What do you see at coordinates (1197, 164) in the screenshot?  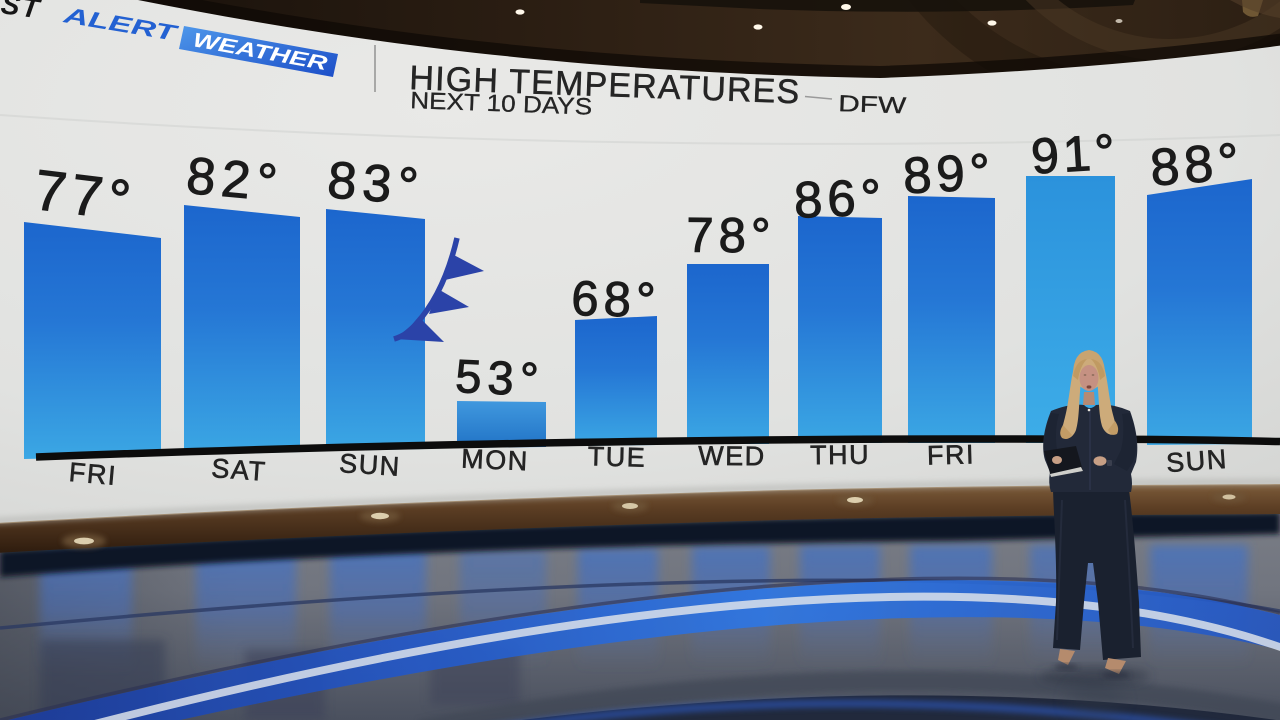 I see `svg-text: 88°` at bounding box center [1197, 164].